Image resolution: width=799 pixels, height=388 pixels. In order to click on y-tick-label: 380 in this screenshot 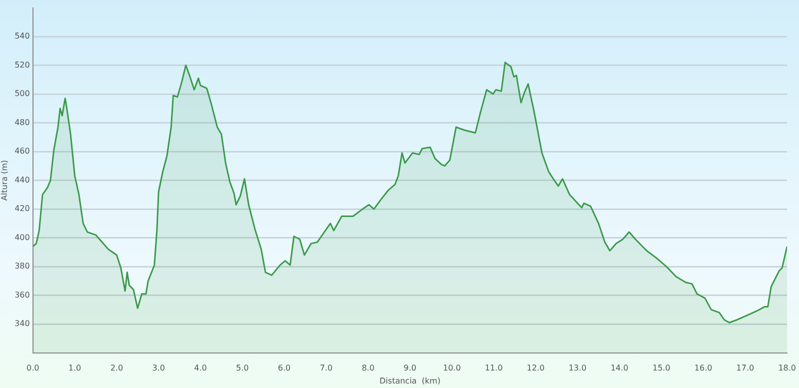, I will do `click(22, 266)`.